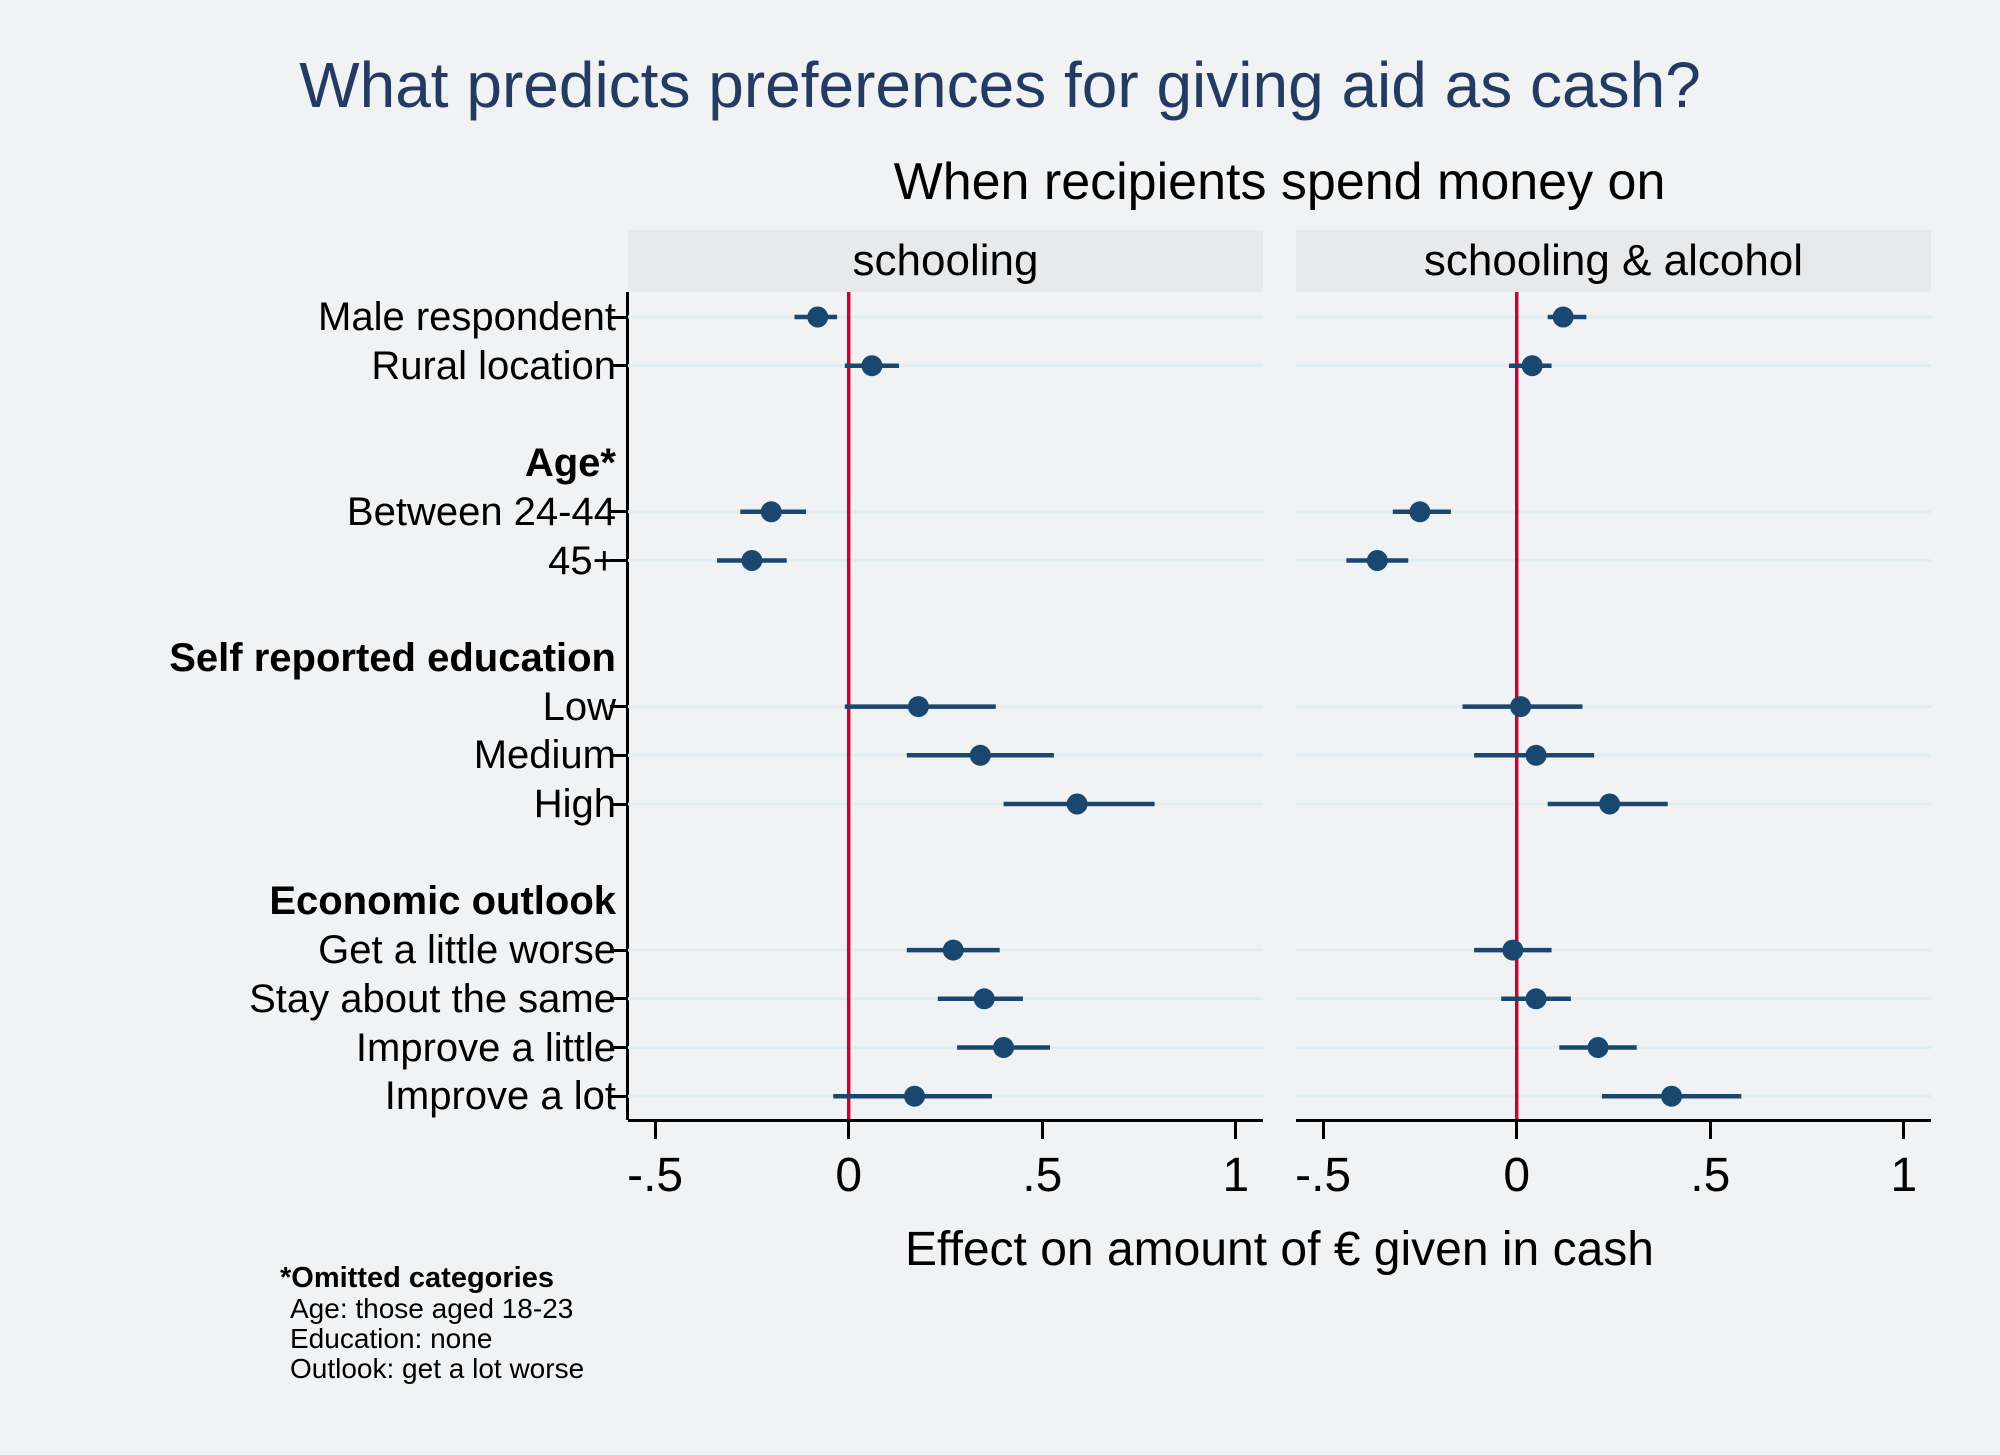  What do you see at coordinates (574, 804) in the screenshot?
I see `y-label-high: High` at bounding box center [574, 804].